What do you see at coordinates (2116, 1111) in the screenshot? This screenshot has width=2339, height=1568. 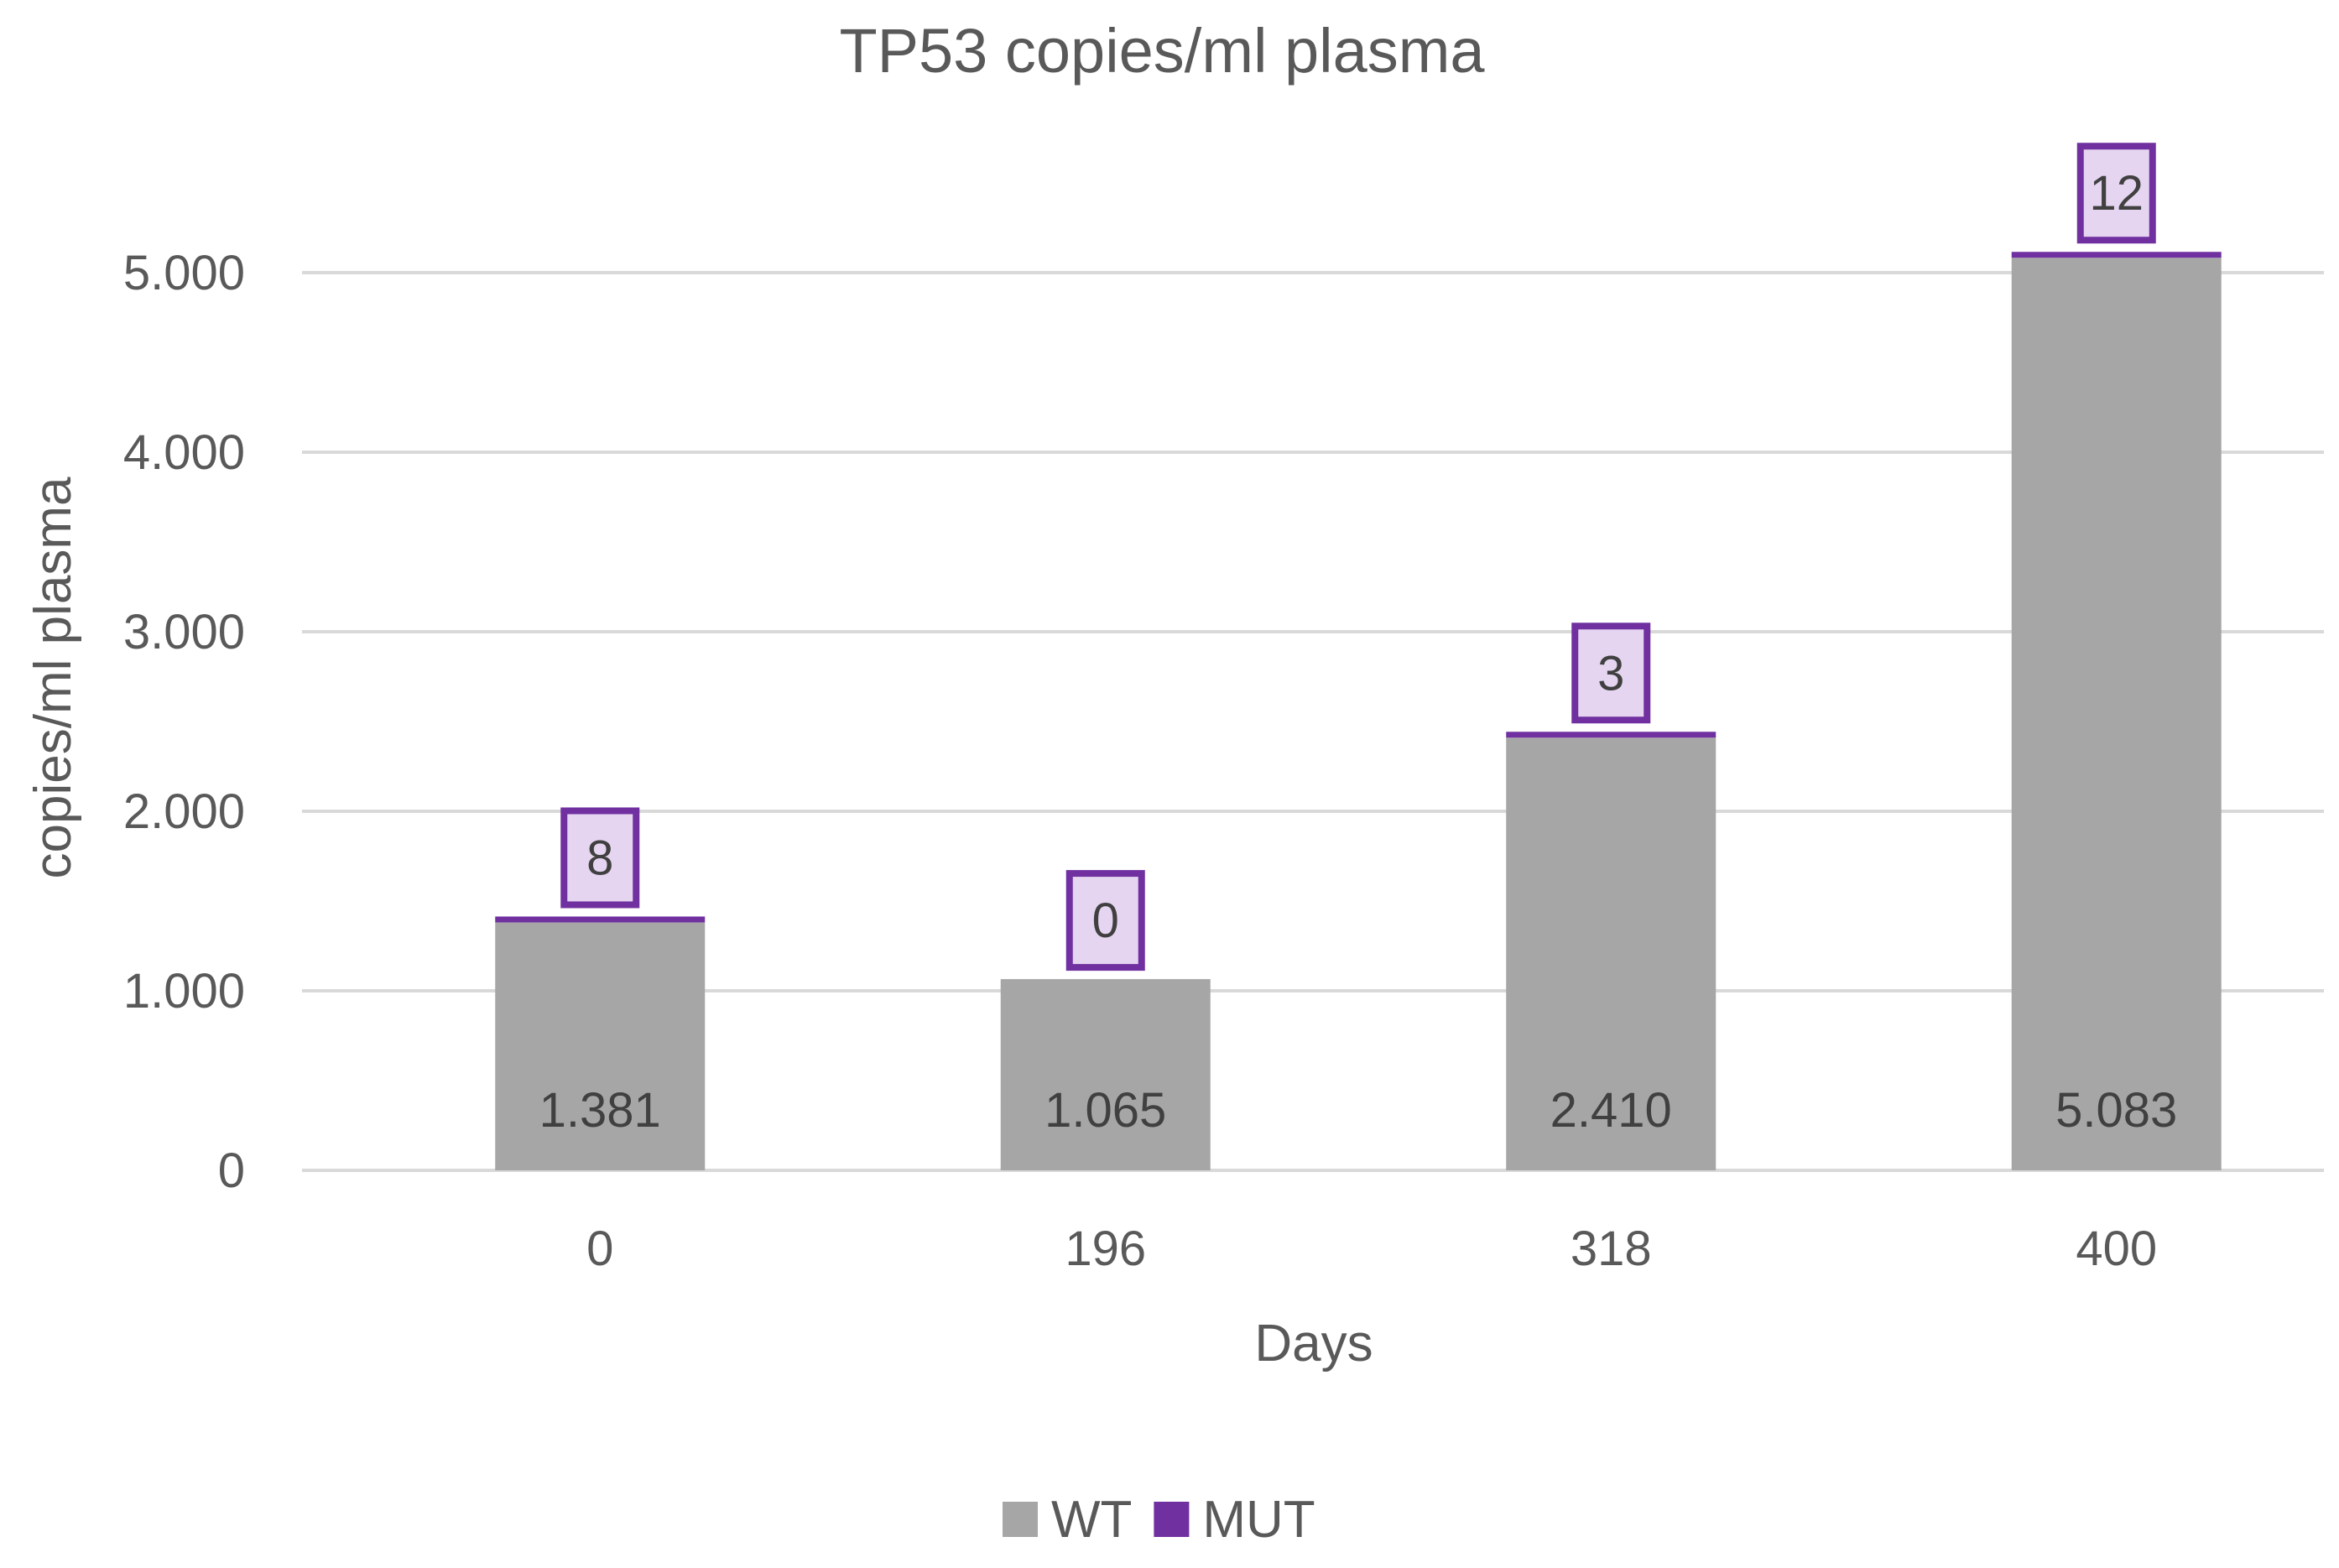 I see `data-label-wt: 5.083` at bounding box center [2116, 1111].